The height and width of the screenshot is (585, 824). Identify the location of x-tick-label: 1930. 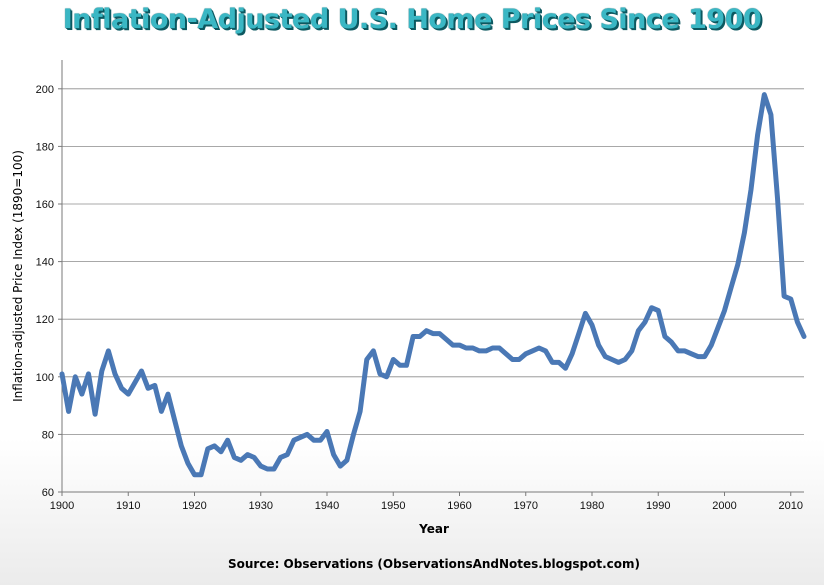
(261, 506).